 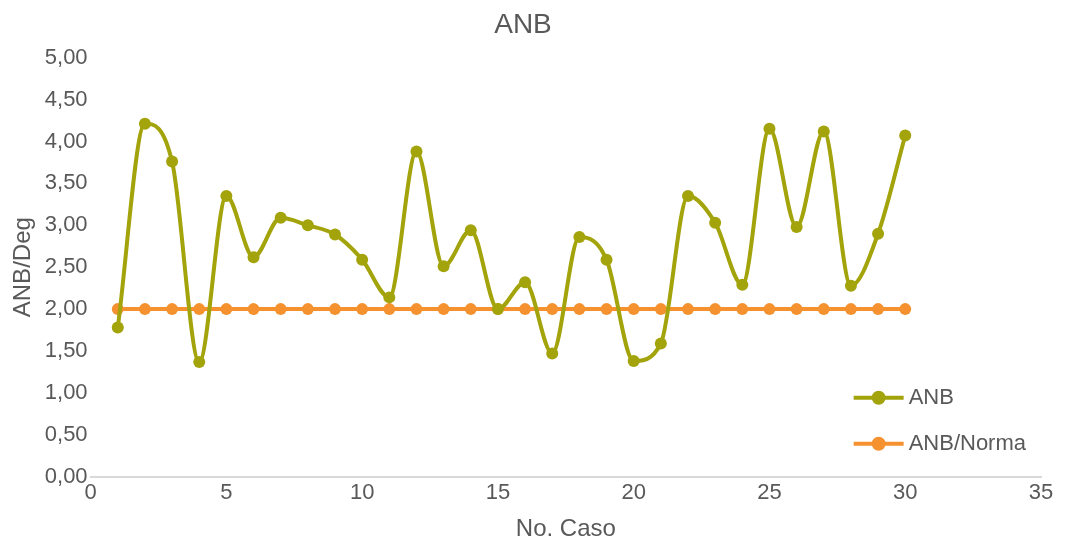 I want to click on x-tick-label: 10, so click(x=362, y=492).